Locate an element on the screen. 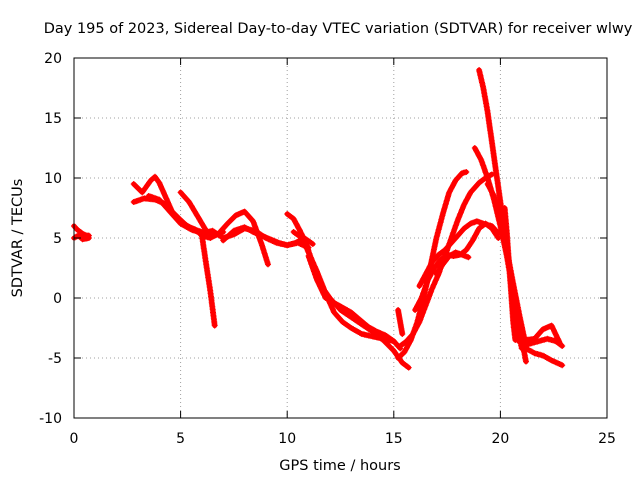 The width and height of the screenshot is (640, 480). x-axis-label: GPS time / hours is located at coordinates (339, 466).